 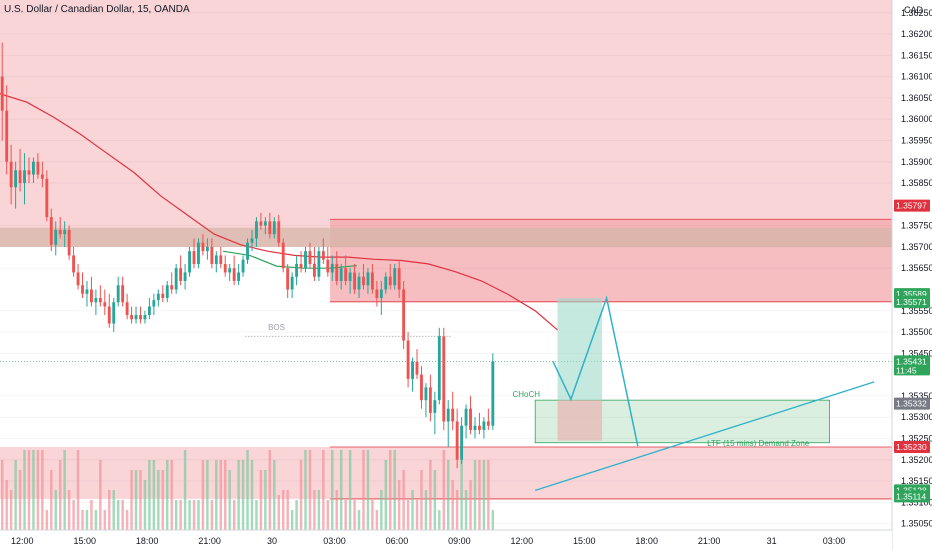 What do you see at coordinates (334, 541) in the screenshot?
I see `time-tick: 03:00` at bounding box center [334, 541].